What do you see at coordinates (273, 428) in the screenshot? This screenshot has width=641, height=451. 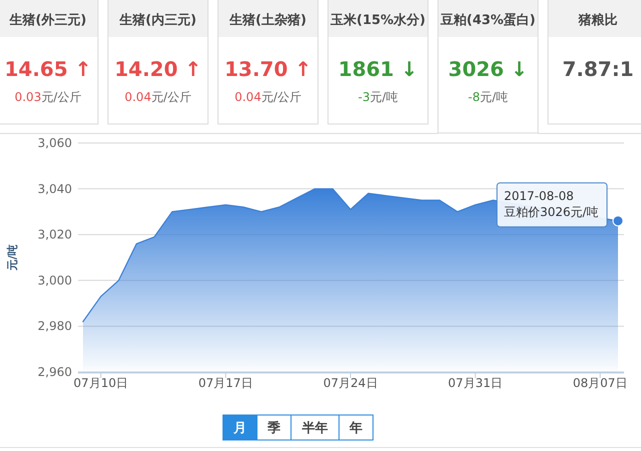 I see `text: 季` at bounding box center [273, 428].